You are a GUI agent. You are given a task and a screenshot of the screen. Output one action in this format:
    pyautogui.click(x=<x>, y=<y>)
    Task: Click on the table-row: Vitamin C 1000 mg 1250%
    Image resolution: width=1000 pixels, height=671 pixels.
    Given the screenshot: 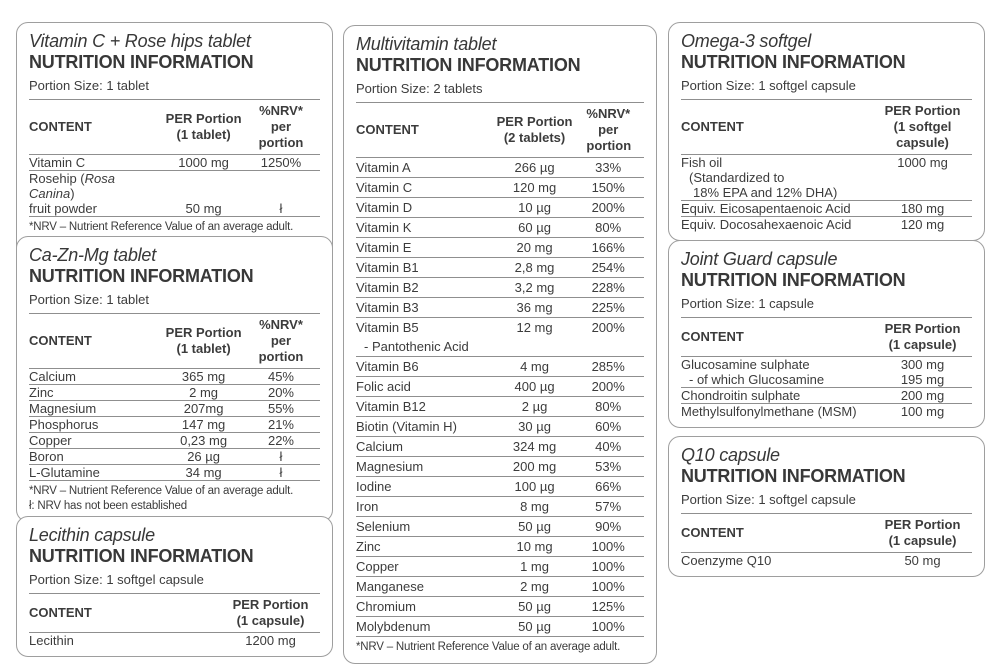 What is the action you would take?
    pyautogui.click(x=174, y=162)
    